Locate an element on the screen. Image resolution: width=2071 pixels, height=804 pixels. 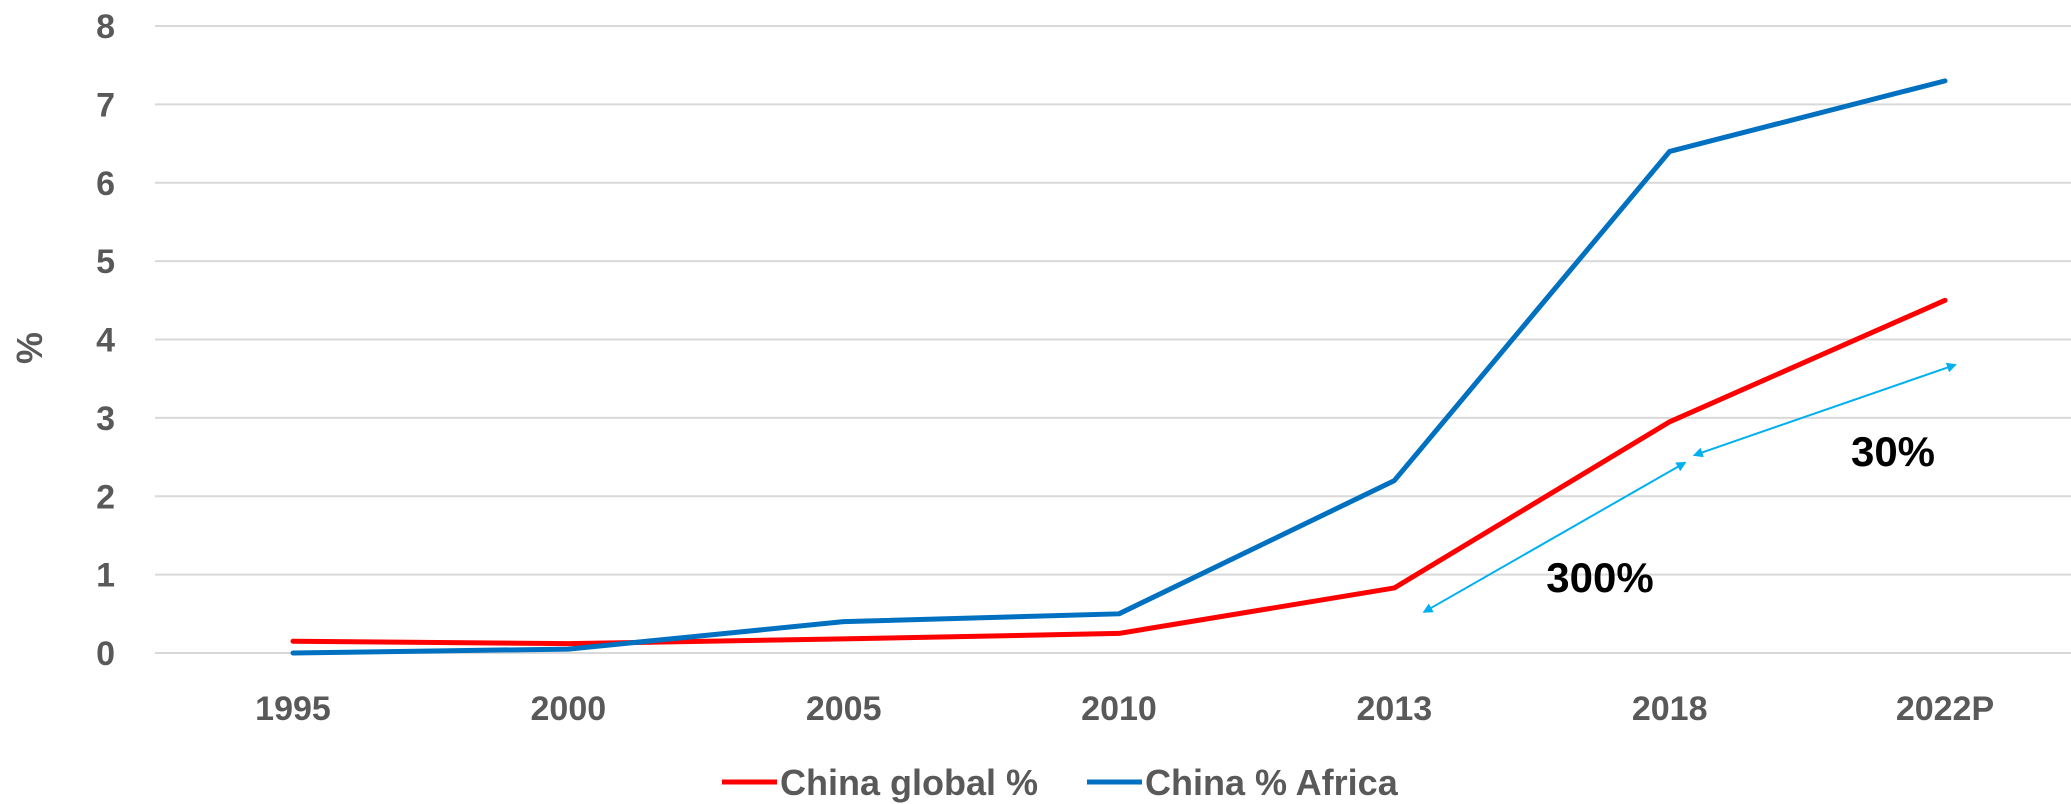
x-tick-label: 2005 is located at coordinates (844, 709).